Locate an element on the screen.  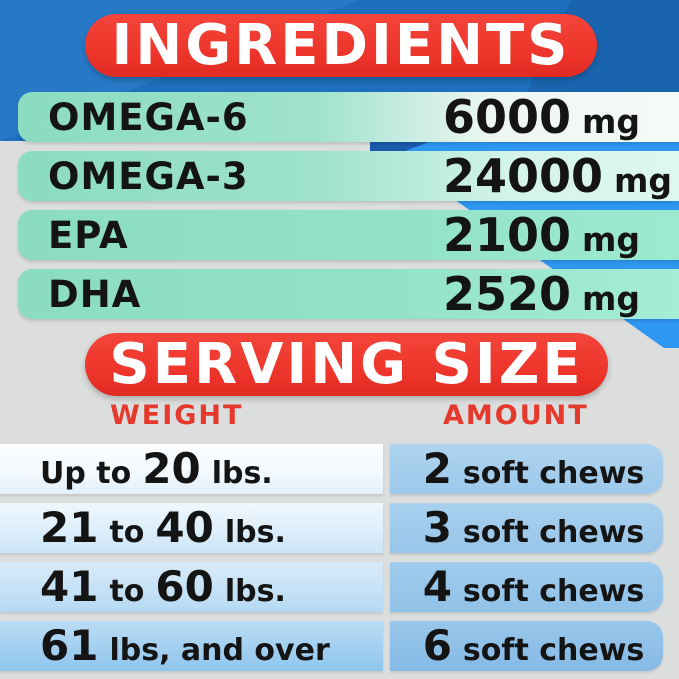
amount-segment: 6 is located at coordinates (437, 645).